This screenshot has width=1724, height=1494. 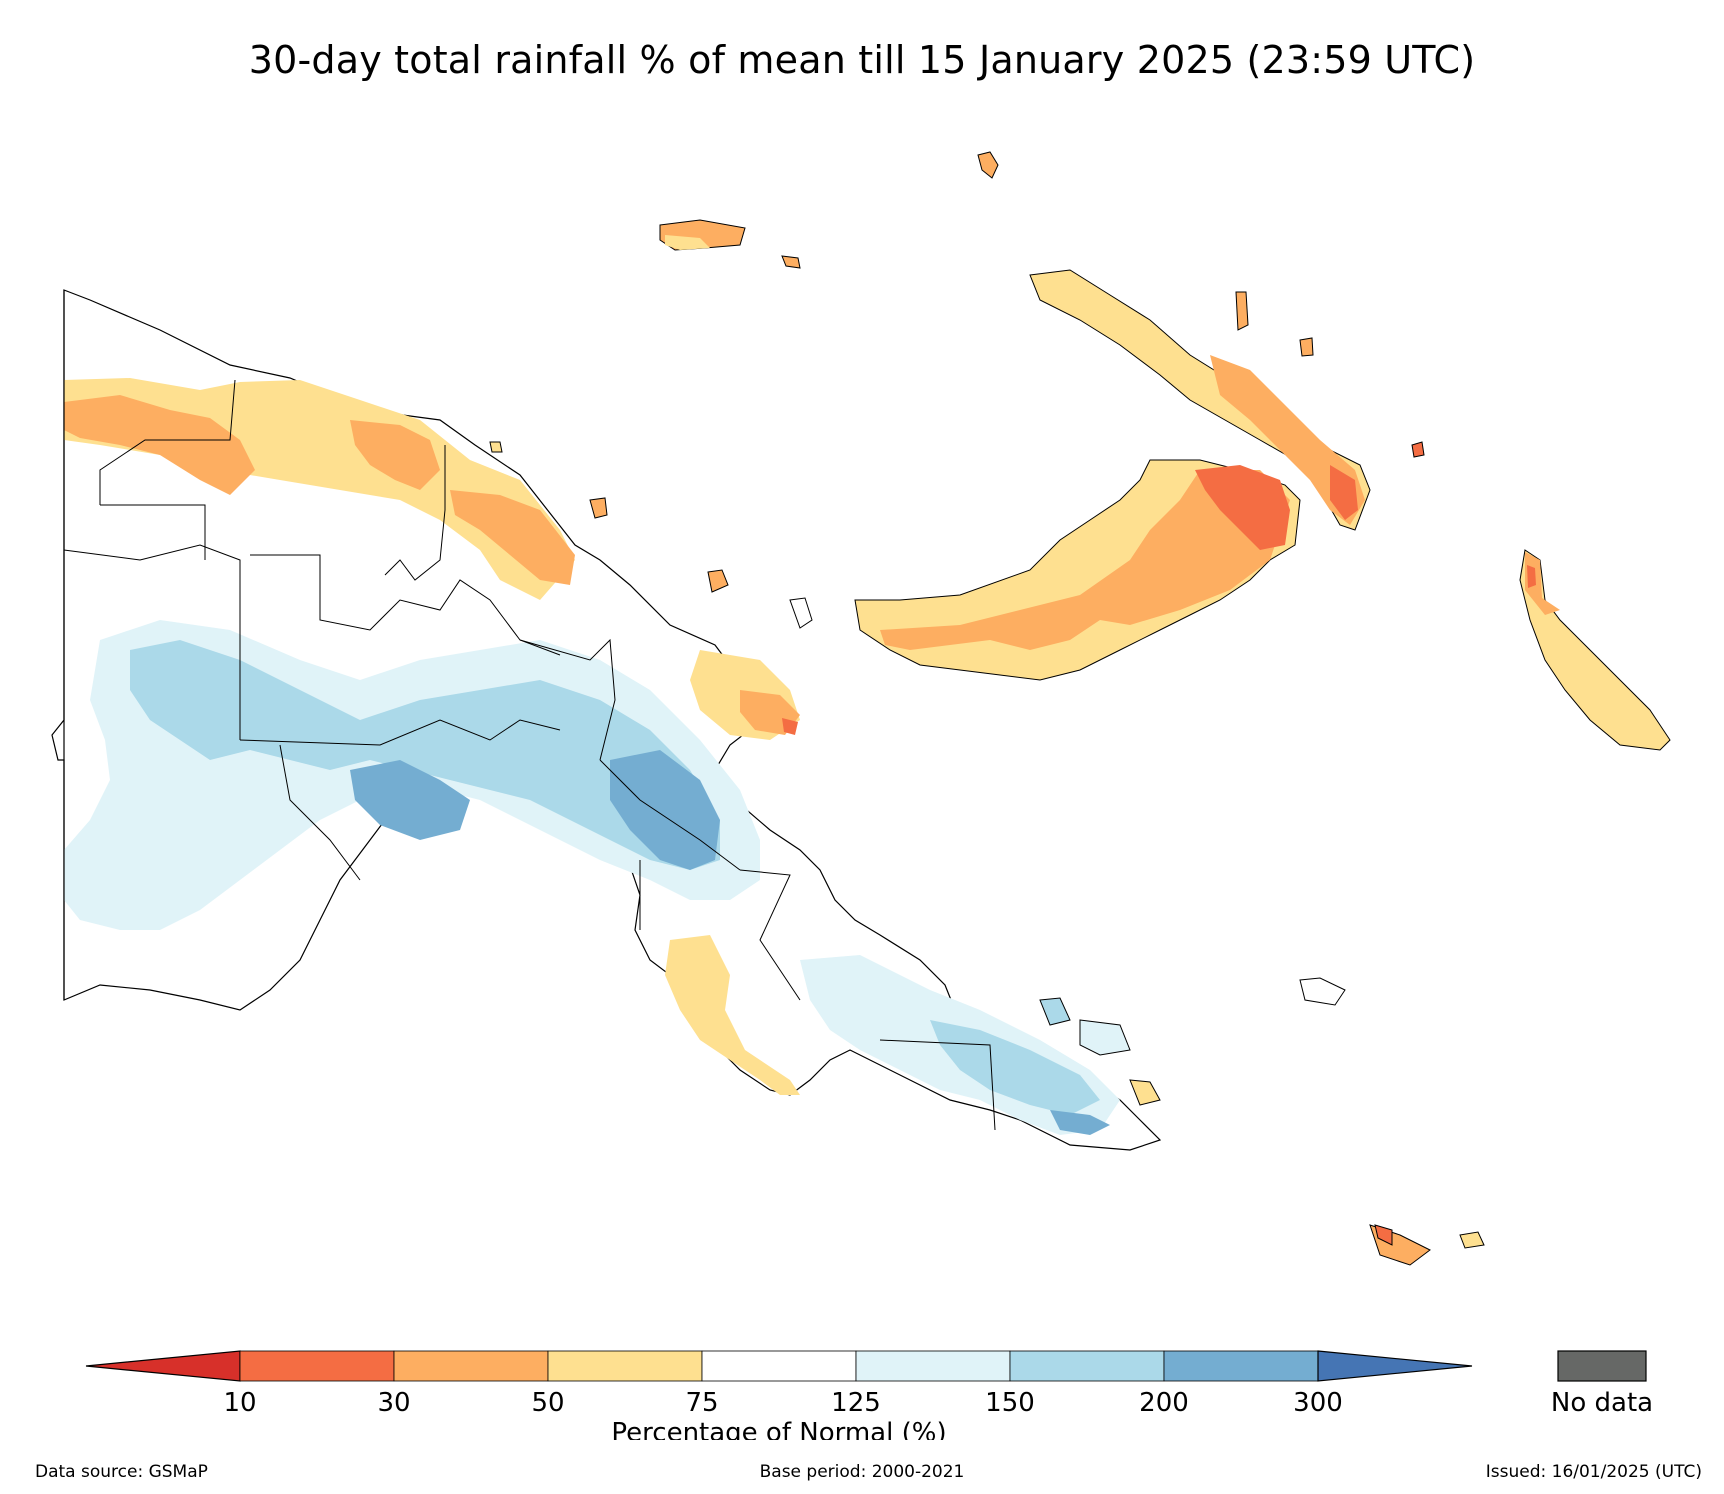 I want to click on colorbar-tick-10: 10, so click(x=239, y=1403).